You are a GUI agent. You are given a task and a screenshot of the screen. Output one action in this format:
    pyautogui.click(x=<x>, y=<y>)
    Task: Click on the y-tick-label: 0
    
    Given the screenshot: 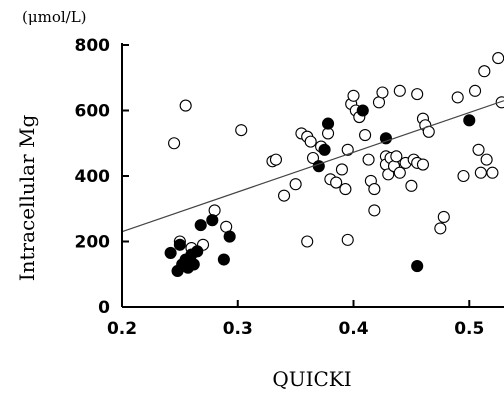 What is the action you would take?
    pyautogui.click(x=104, y=308)
    